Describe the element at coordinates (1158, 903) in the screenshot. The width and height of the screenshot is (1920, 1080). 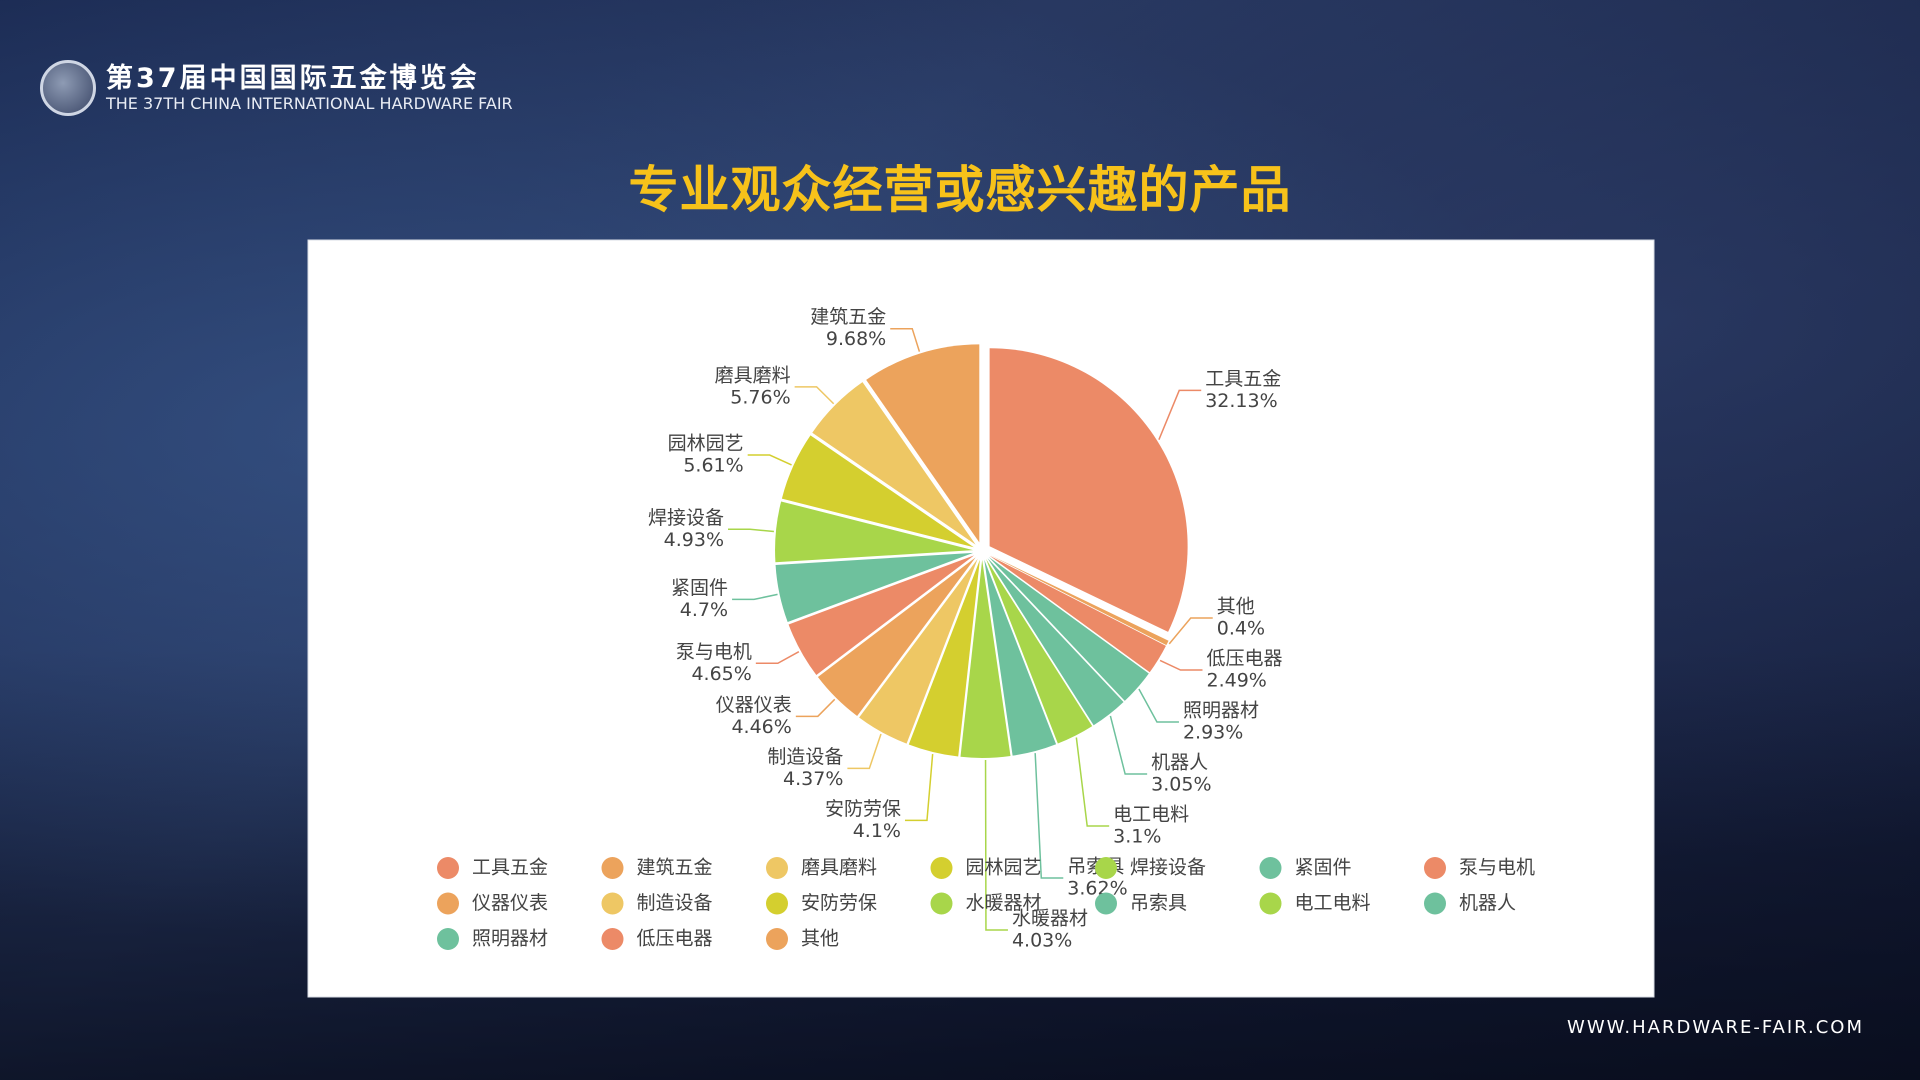
I see `legend-label: 吊索具` at that location.